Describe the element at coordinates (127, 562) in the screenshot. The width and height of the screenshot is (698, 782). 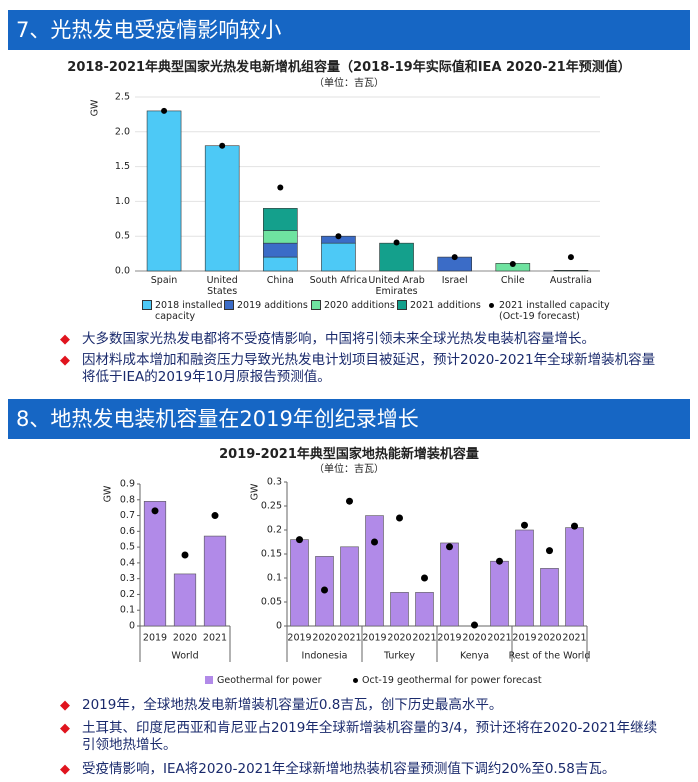
I see `y-tick-label: 0.4` at that location.